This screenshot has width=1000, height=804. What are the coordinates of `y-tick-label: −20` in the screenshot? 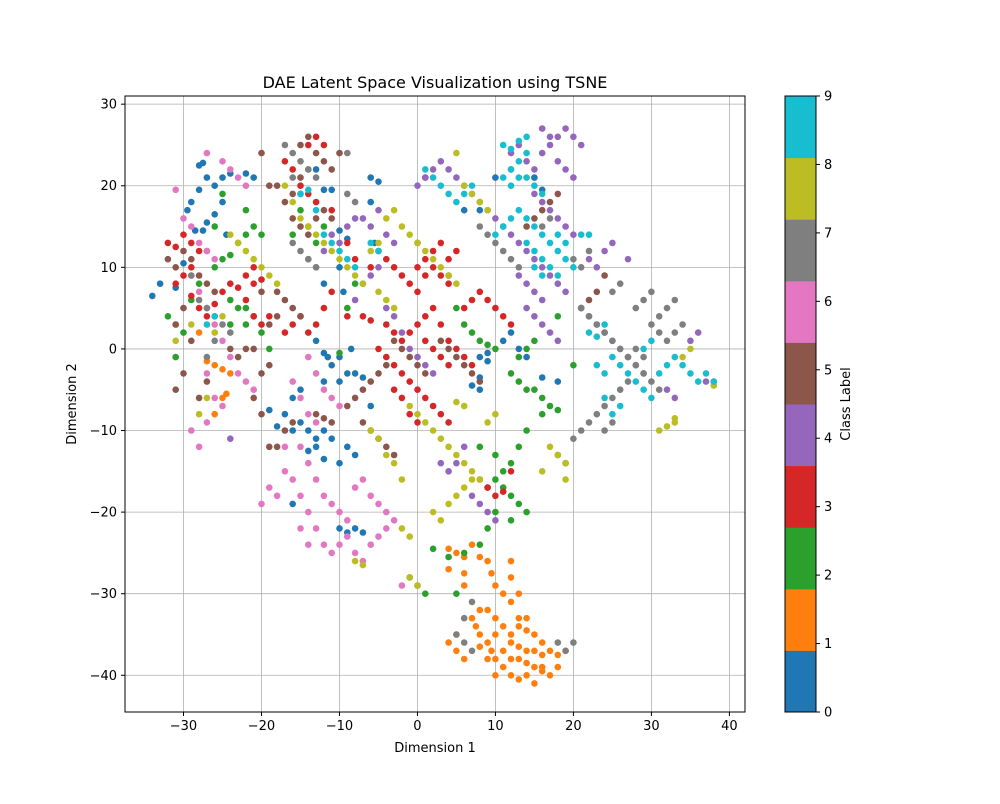 It's located at (103, 513).